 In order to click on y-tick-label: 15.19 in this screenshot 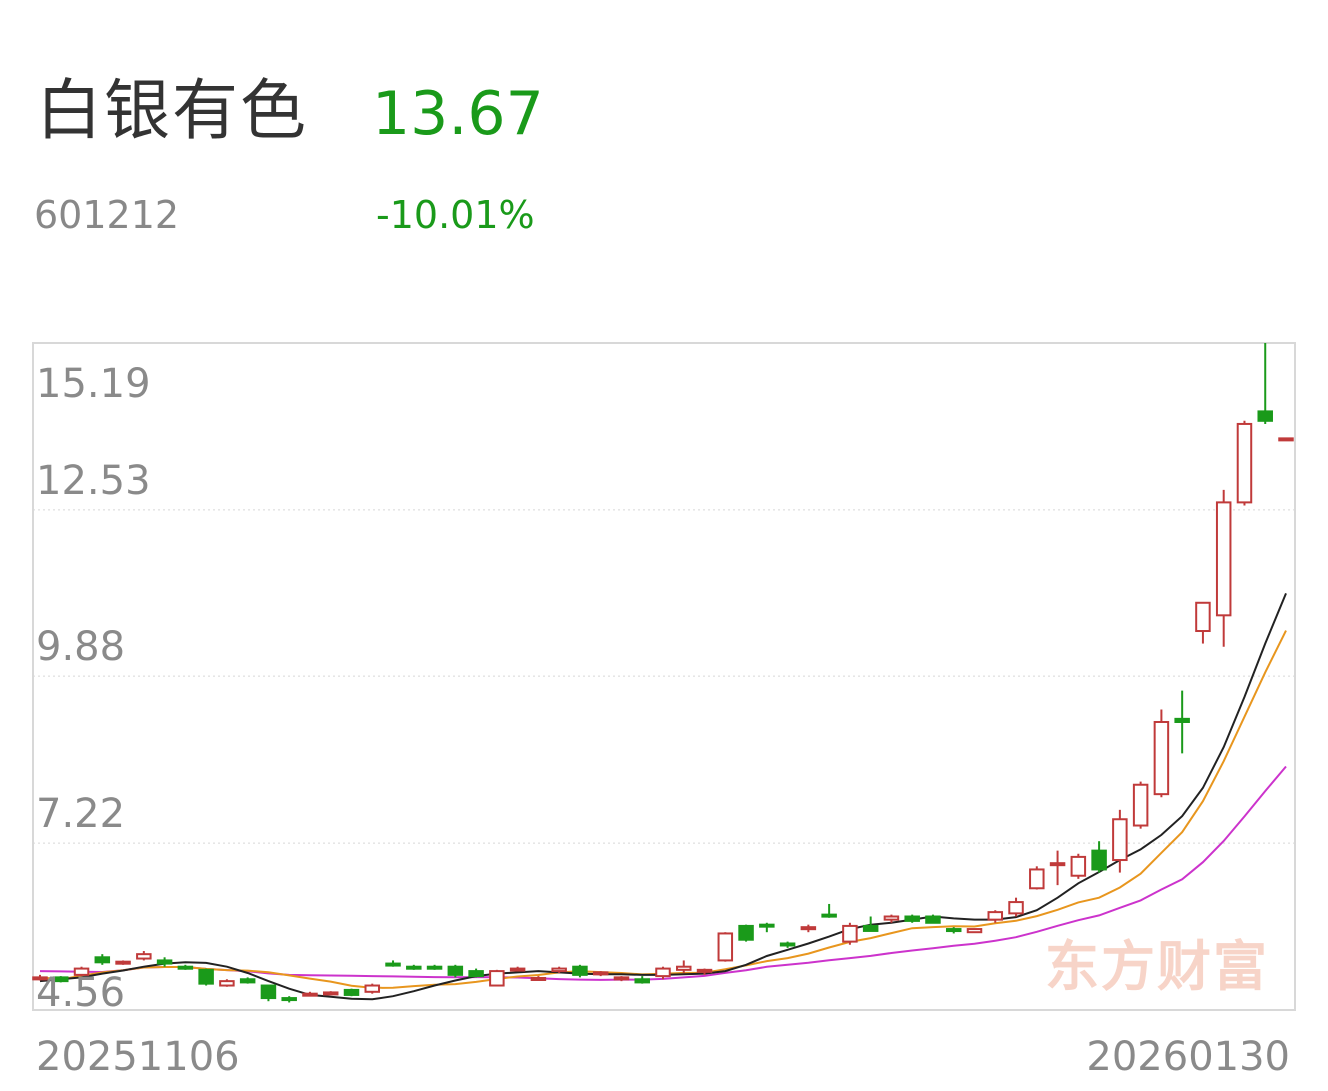, I will do `click(93, 384)`.